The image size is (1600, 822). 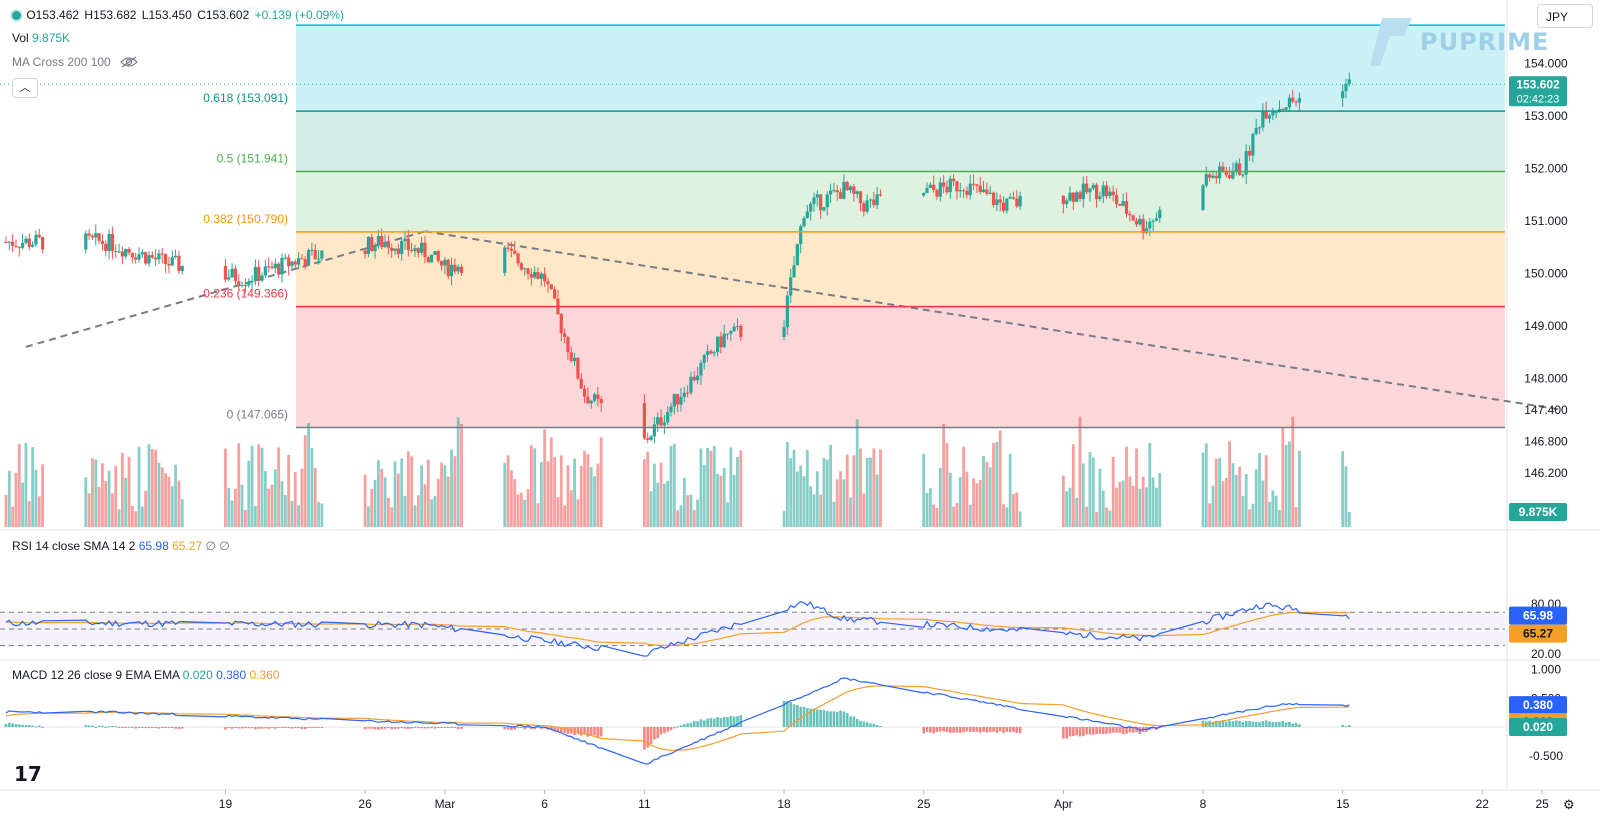 I want to click on time-axis: 19 26 Mar 6 11 18 25 Apr 8 15 22 25, so click(x=884, y=800).